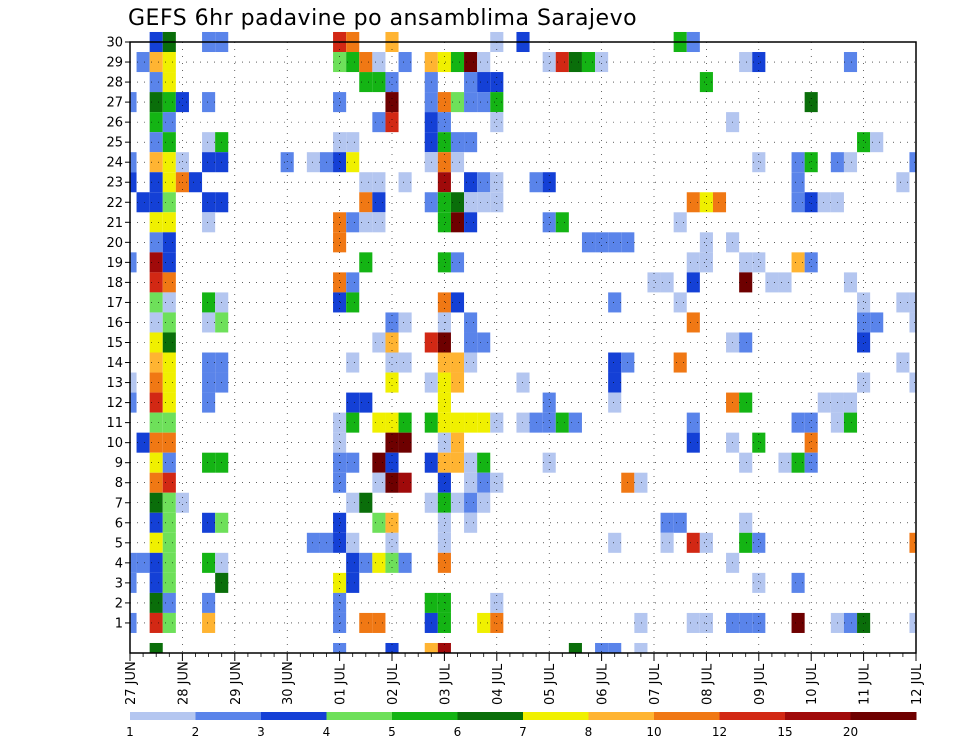  Describe the element at coordinates (114, 83) in the screenshot. I see `y-tick-label: 28` at that location.